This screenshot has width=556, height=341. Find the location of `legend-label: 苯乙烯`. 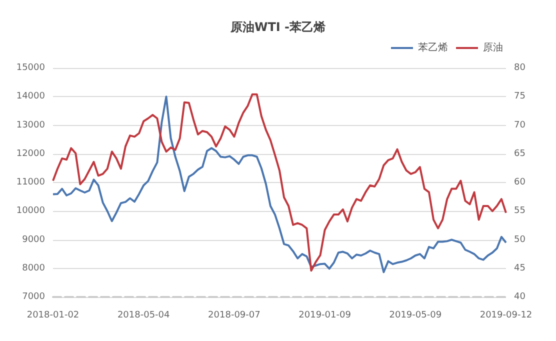

legend-label: 苯乙烯 is located at coordinates (433, 48).